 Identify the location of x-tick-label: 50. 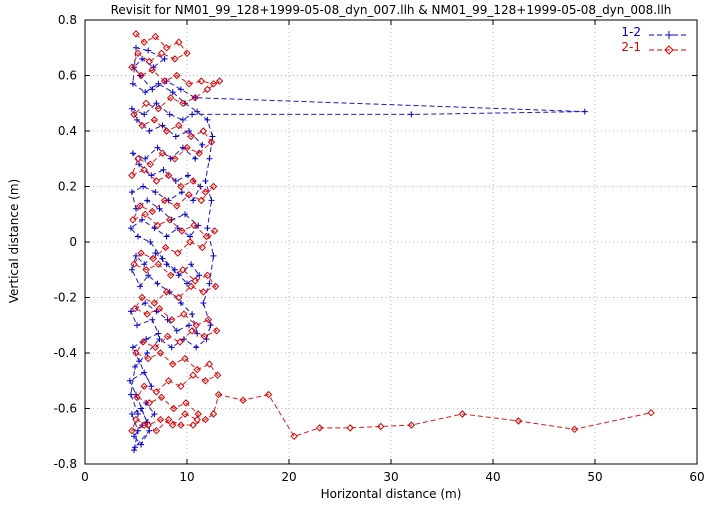
(594, 477).